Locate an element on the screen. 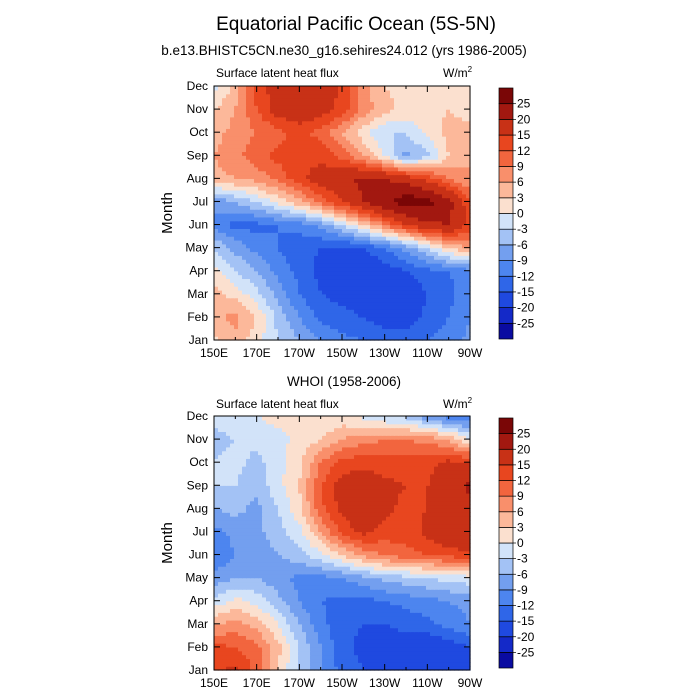 Image resolution: width=700 pixels, height=700 pixels. colorbar-label: -9 is located at coordinates (522, 261).